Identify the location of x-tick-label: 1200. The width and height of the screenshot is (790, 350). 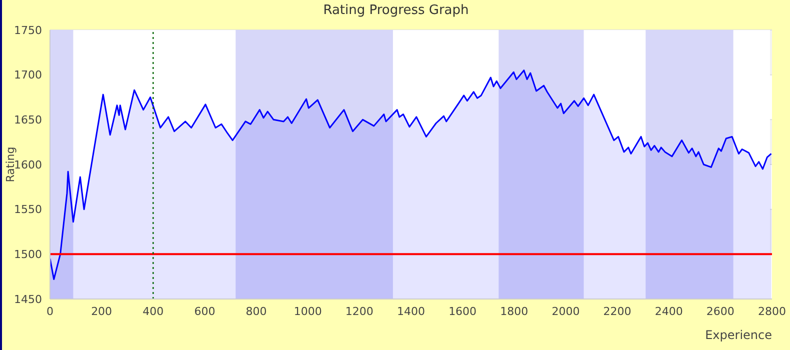
(359, 311).